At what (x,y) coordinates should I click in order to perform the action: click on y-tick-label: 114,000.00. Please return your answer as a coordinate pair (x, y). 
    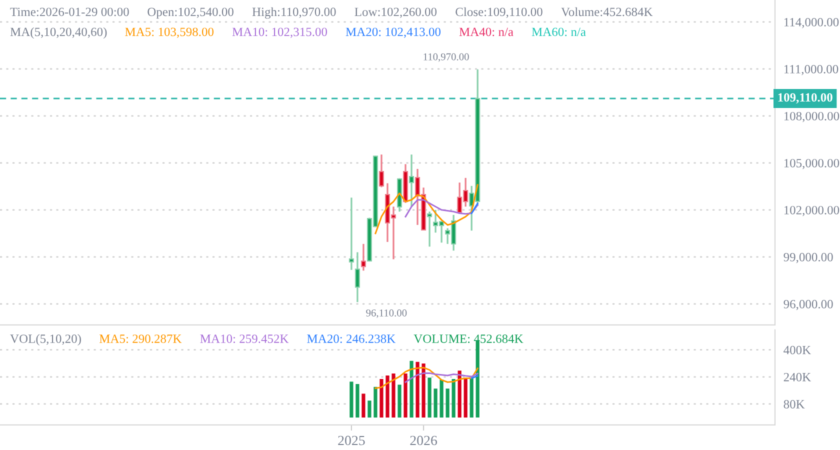
    Looking at the image, I should click on (811, 23).